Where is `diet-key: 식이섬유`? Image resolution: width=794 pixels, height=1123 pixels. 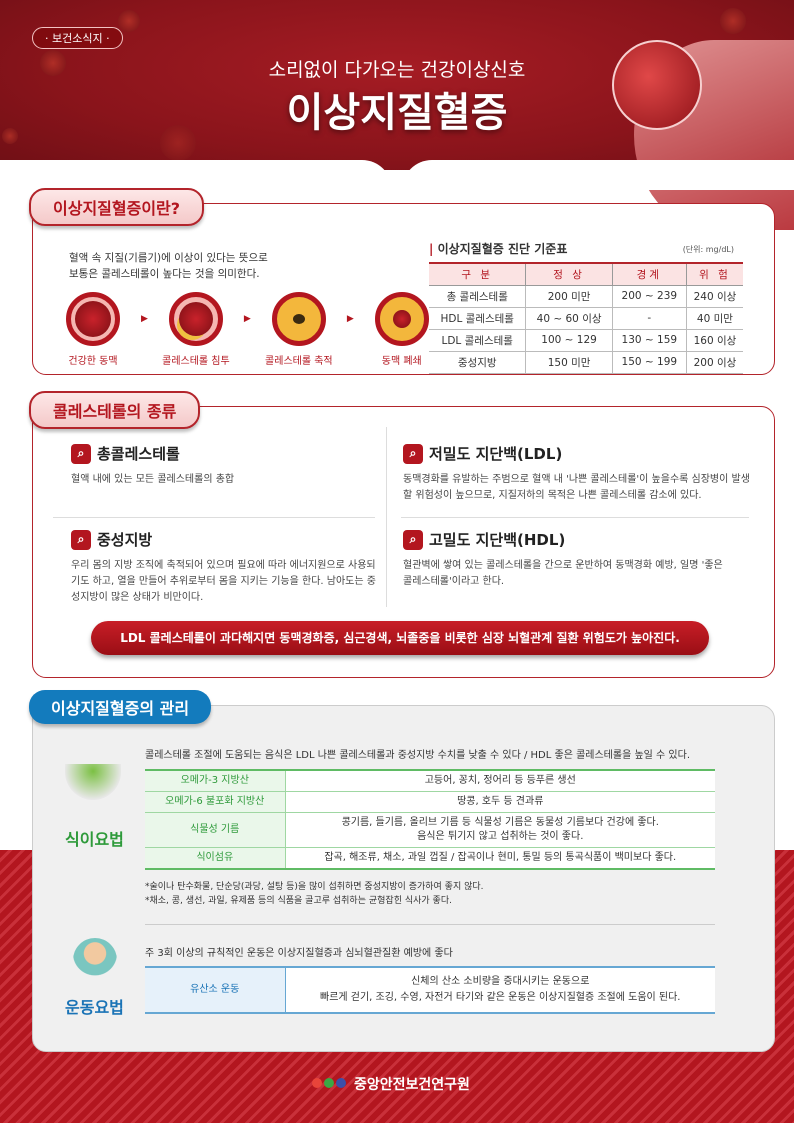 diet-key: 식이섬유 is located at coordinates (215, 858).